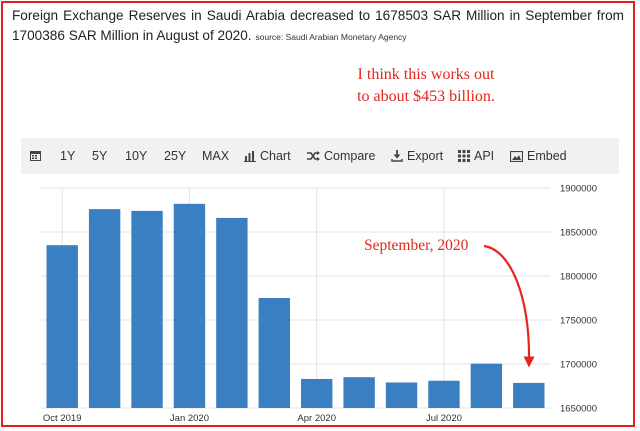 Image resolution: width=640 pixels, height=431 pixels. I want to click on image-icon, so click(516, 156).